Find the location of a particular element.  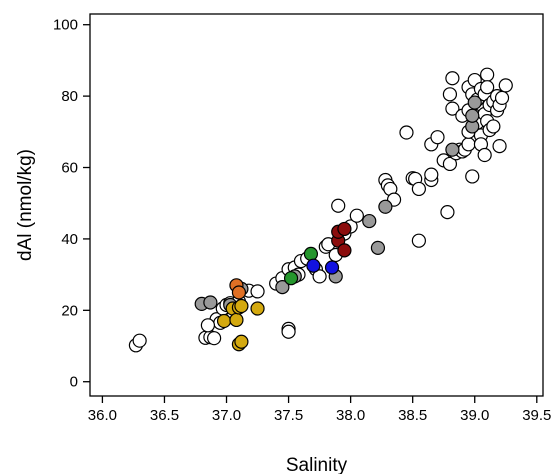

y-tick-label: 20 is located at coordinates (69, 310).